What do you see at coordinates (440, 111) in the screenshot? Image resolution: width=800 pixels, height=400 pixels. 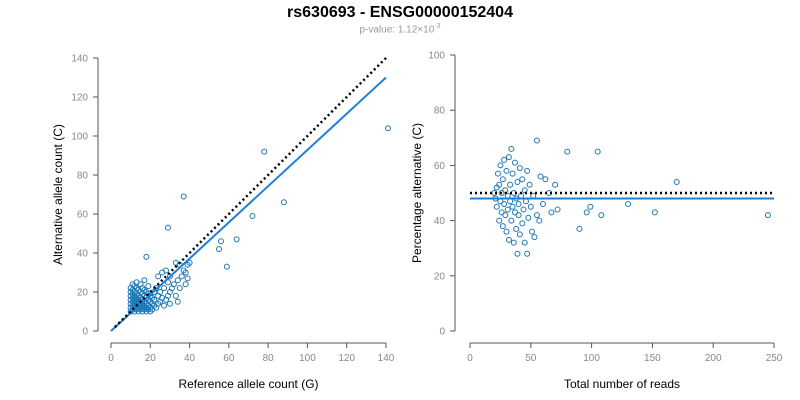 I see `y-tick-label: 80` at bounding box center [440, 111].